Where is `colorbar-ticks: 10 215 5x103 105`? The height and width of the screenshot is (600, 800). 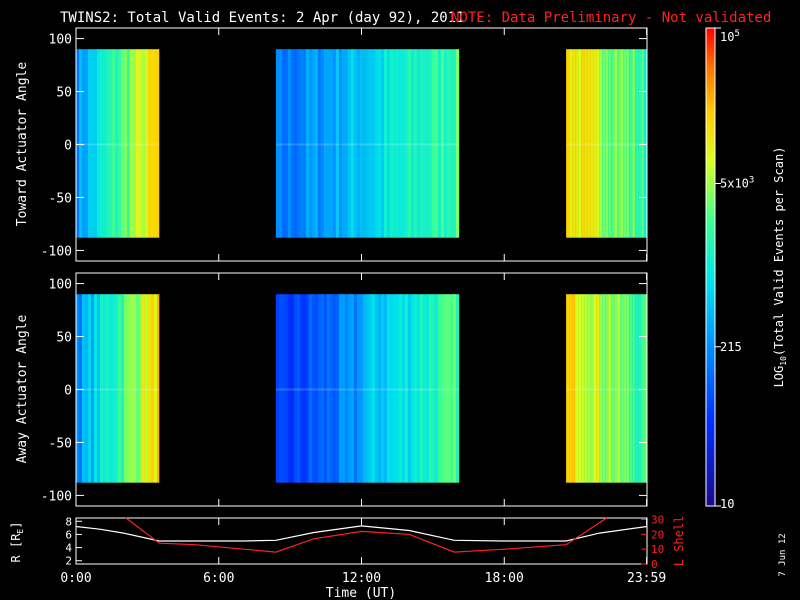
colorbar-ticks: 10 215 5x103 105 is located at coordinates (734, 269).